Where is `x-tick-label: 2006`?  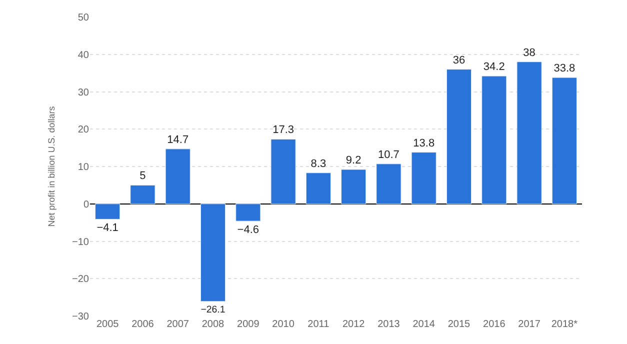
x-tick-label: 2006 is located at coordinates (143, 324).